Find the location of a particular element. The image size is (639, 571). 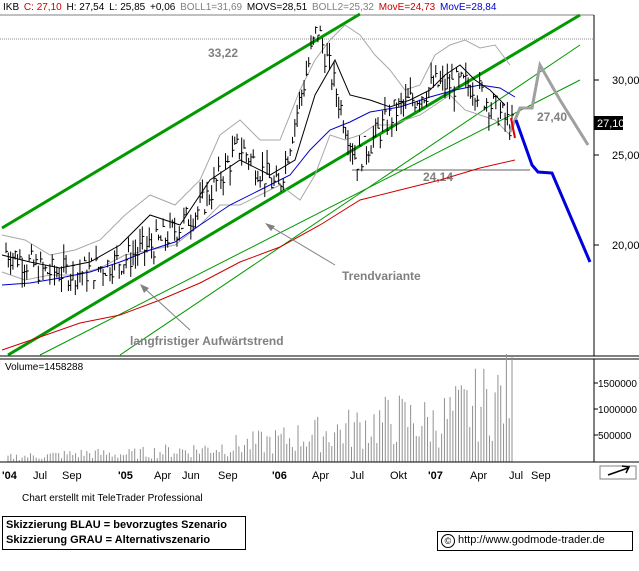

trendvariante-annotation: Trendvariante is located at coordinates (343, 253).